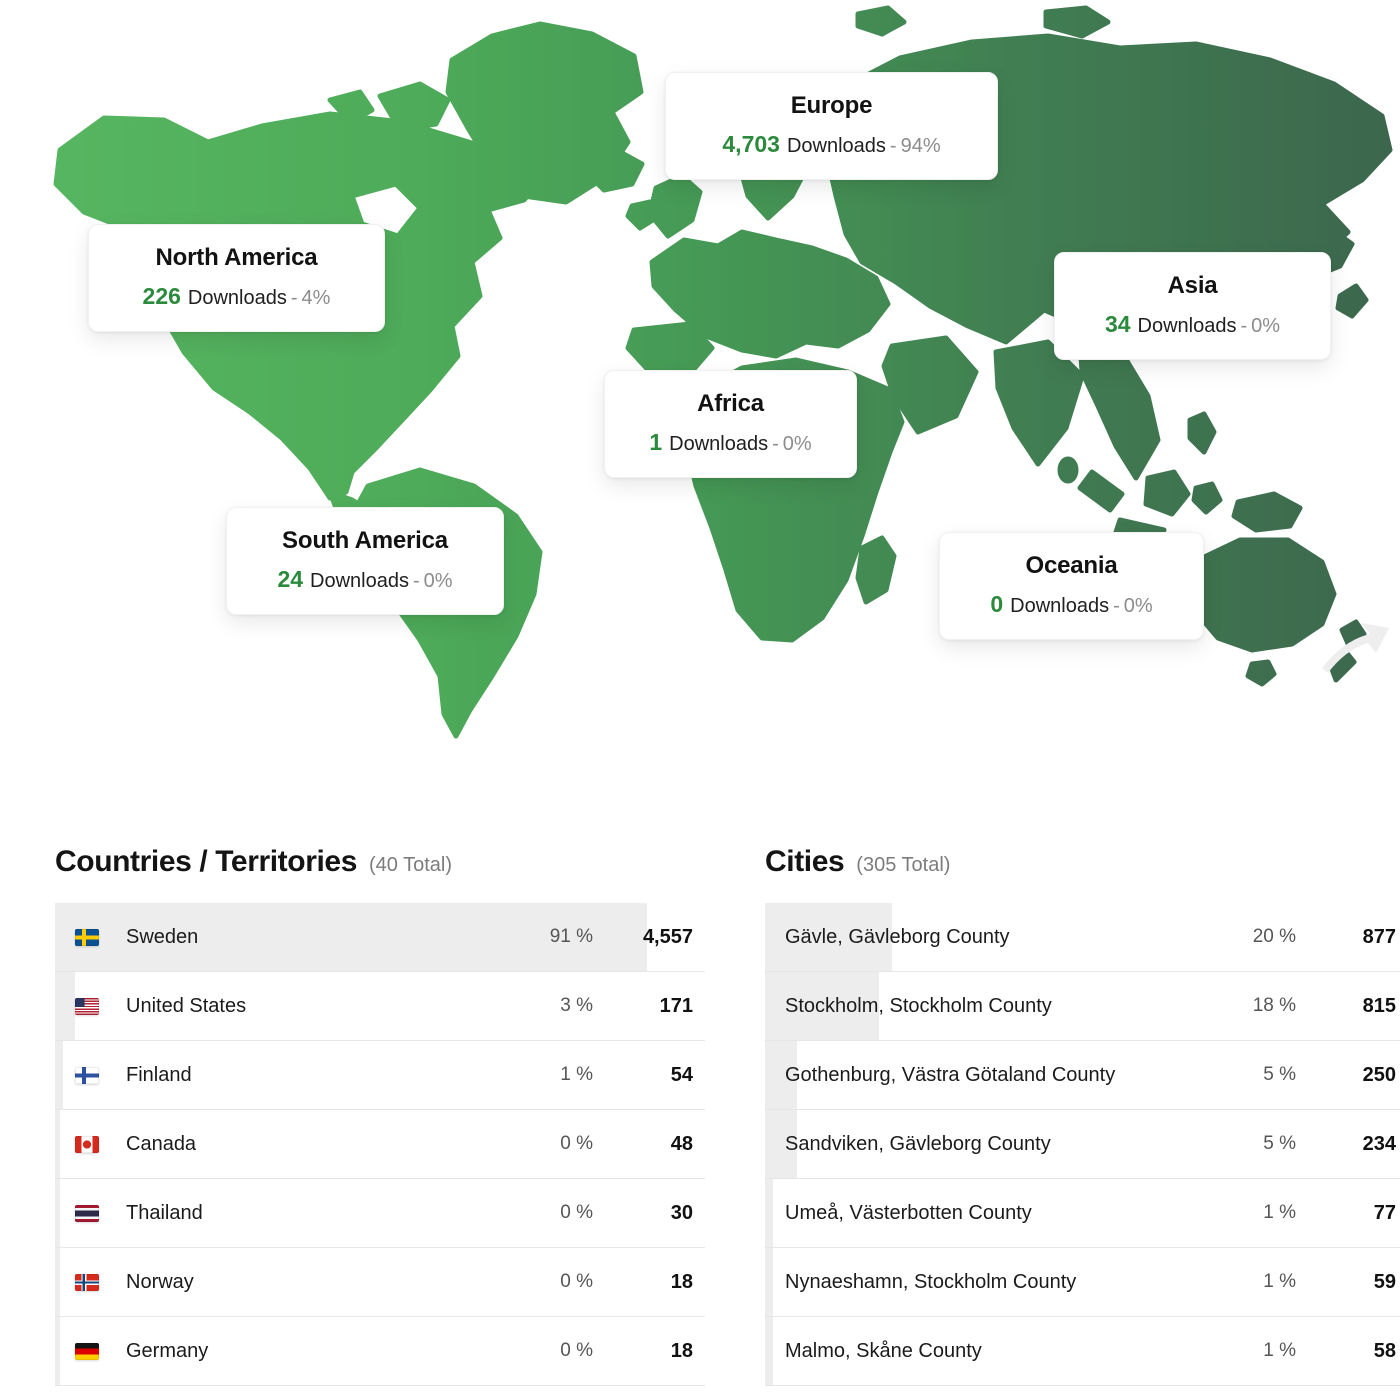  I want to click on map-iceland, so click(615, 171).